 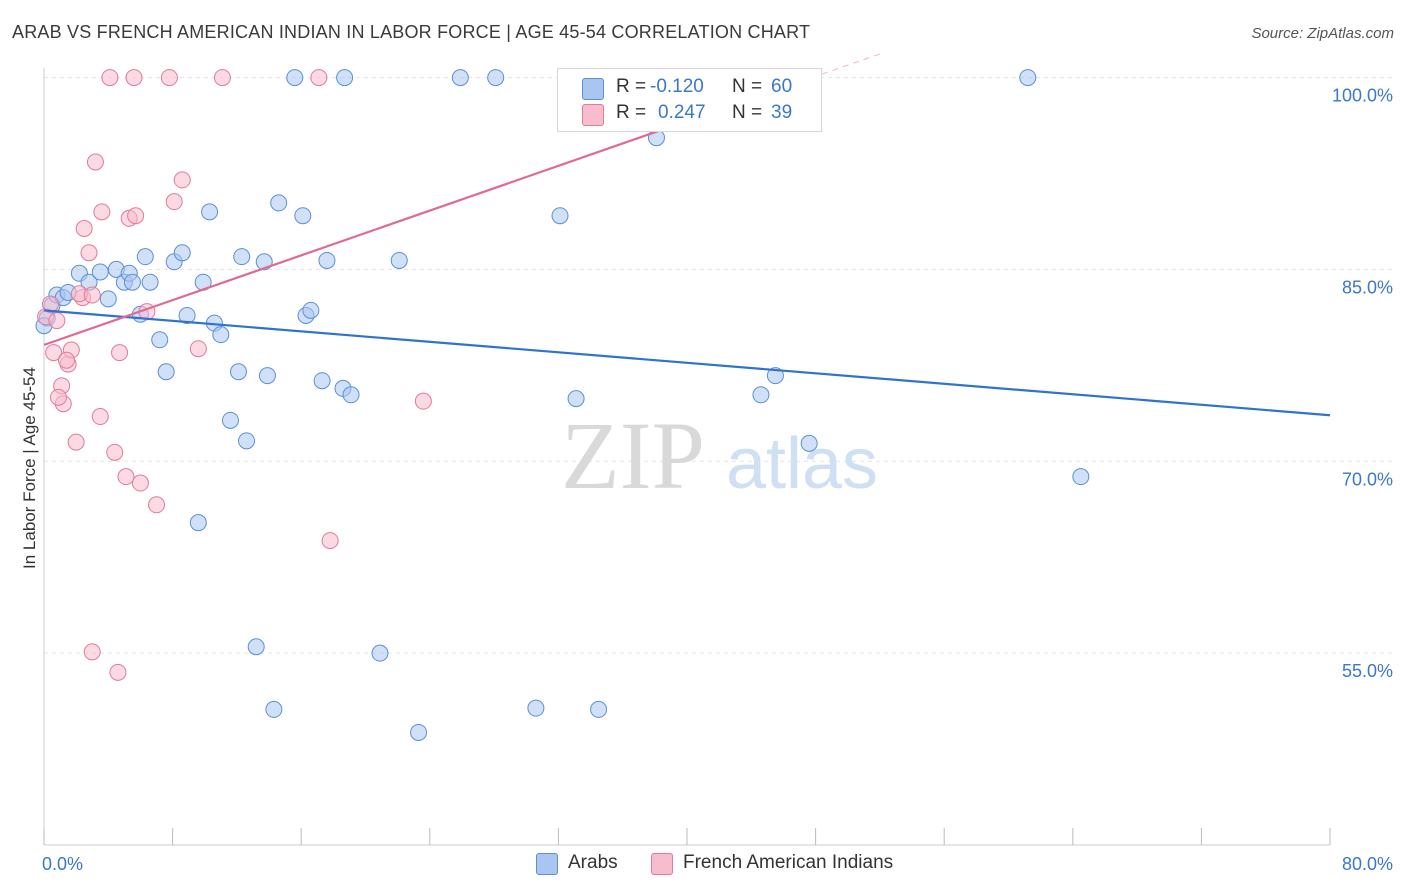 What do you see at coordinates (1367, 864) in the screenshot?
I see `x-tick-label-max: 80.0%` at bounding box center [1367, 864].